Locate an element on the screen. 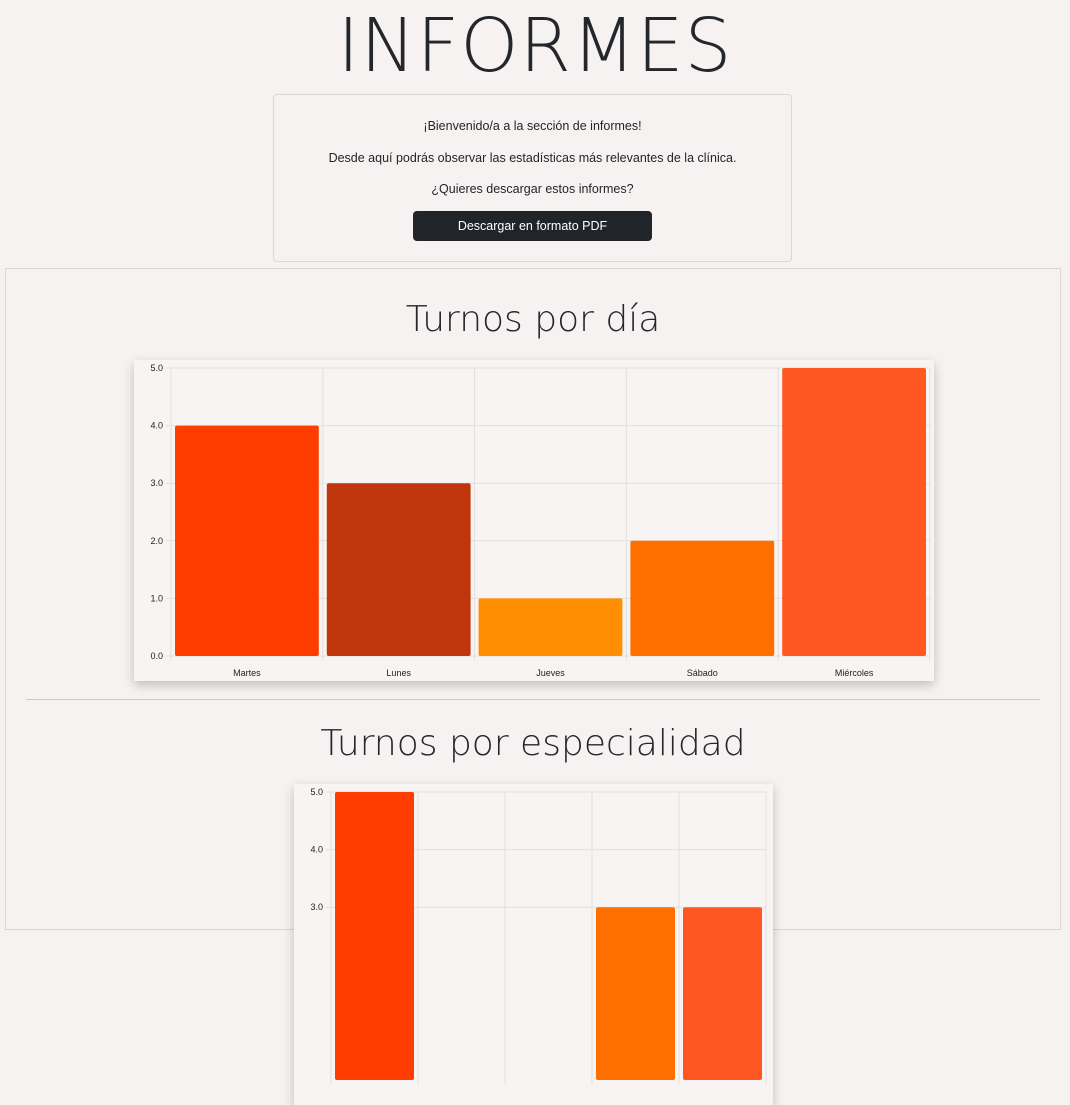 The width and height of the screenshot is (1070, 1105). download-question: ¿Quieres descargar estos informes? is located at coordinates (532, 189).